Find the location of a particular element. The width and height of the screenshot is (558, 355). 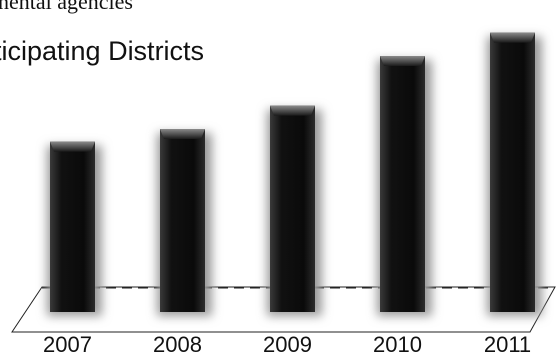

tick-label-2008: 2008 is located at coordinates (177, 343).